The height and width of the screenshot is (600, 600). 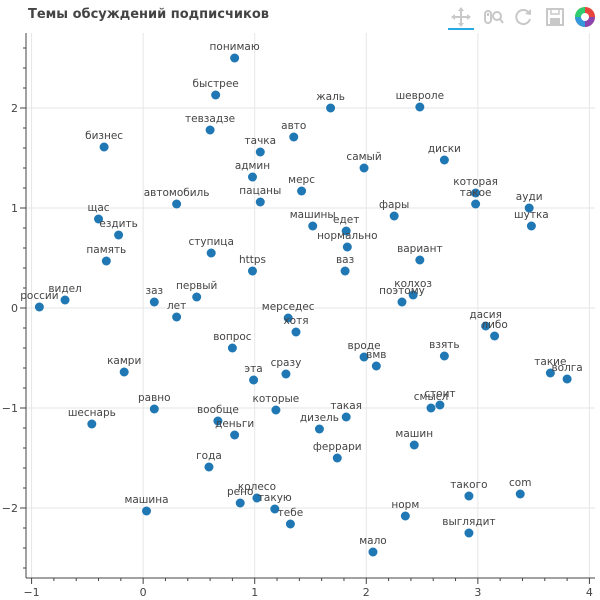 What do you see at coordinates (585, 17) in the screenshot?
I see `bokeh-logo-icon` at bounding box center [585, 17].